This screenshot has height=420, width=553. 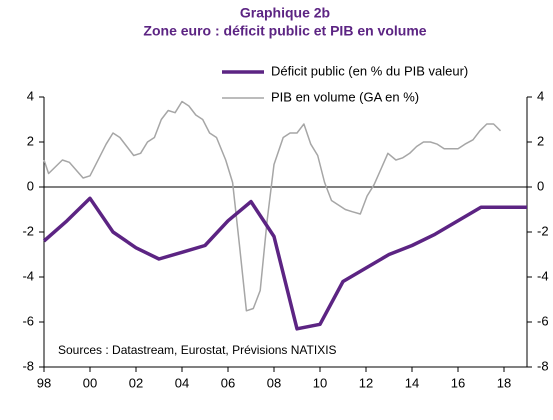 What do you see at coordinates (320, 382) in the screenshot?
I see `x-tick-label: 10` at bounding box center [320, 382].